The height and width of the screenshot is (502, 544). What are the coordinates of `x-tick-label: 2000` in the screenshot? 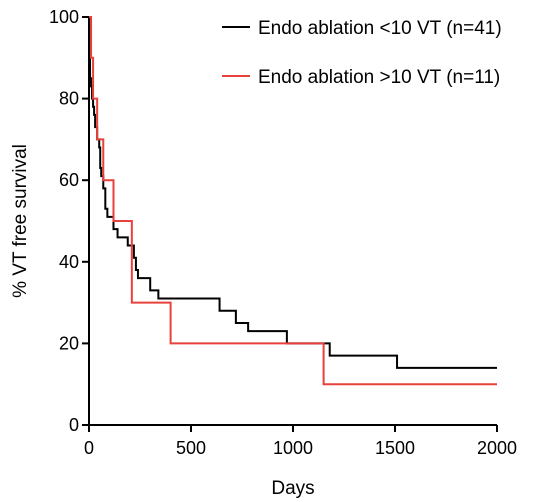 It's located at (497, 448).